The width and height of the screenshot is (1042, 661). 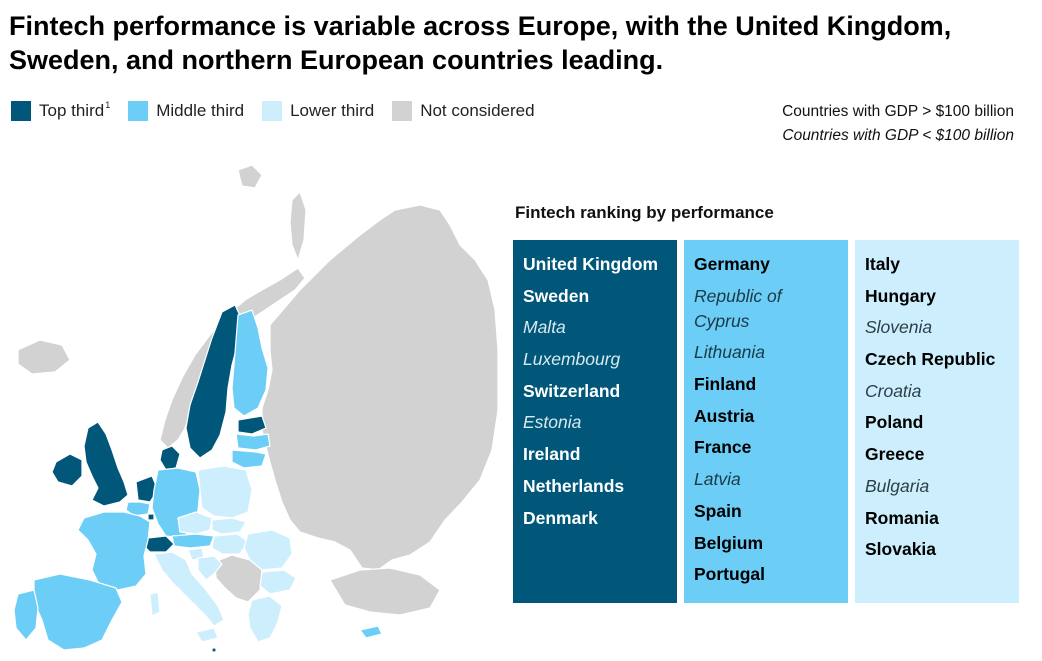 What do you see at coordinates (21, 111) in the screenshot?
I see `legend-swatch-top` at bounding box center [21, 111].